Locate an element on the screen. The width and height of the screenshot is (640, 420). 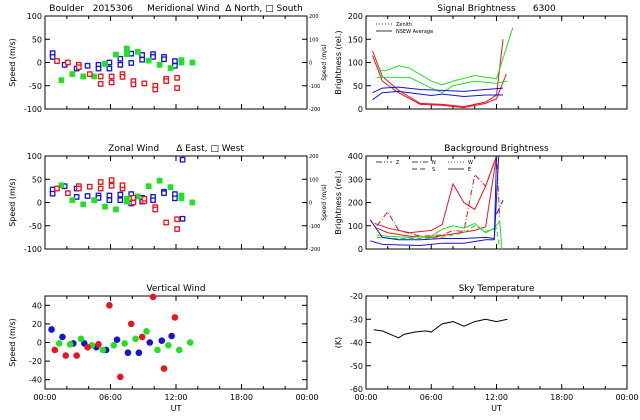
right-axis-label: Speed (m/s) is located at coordinates (324, 202).